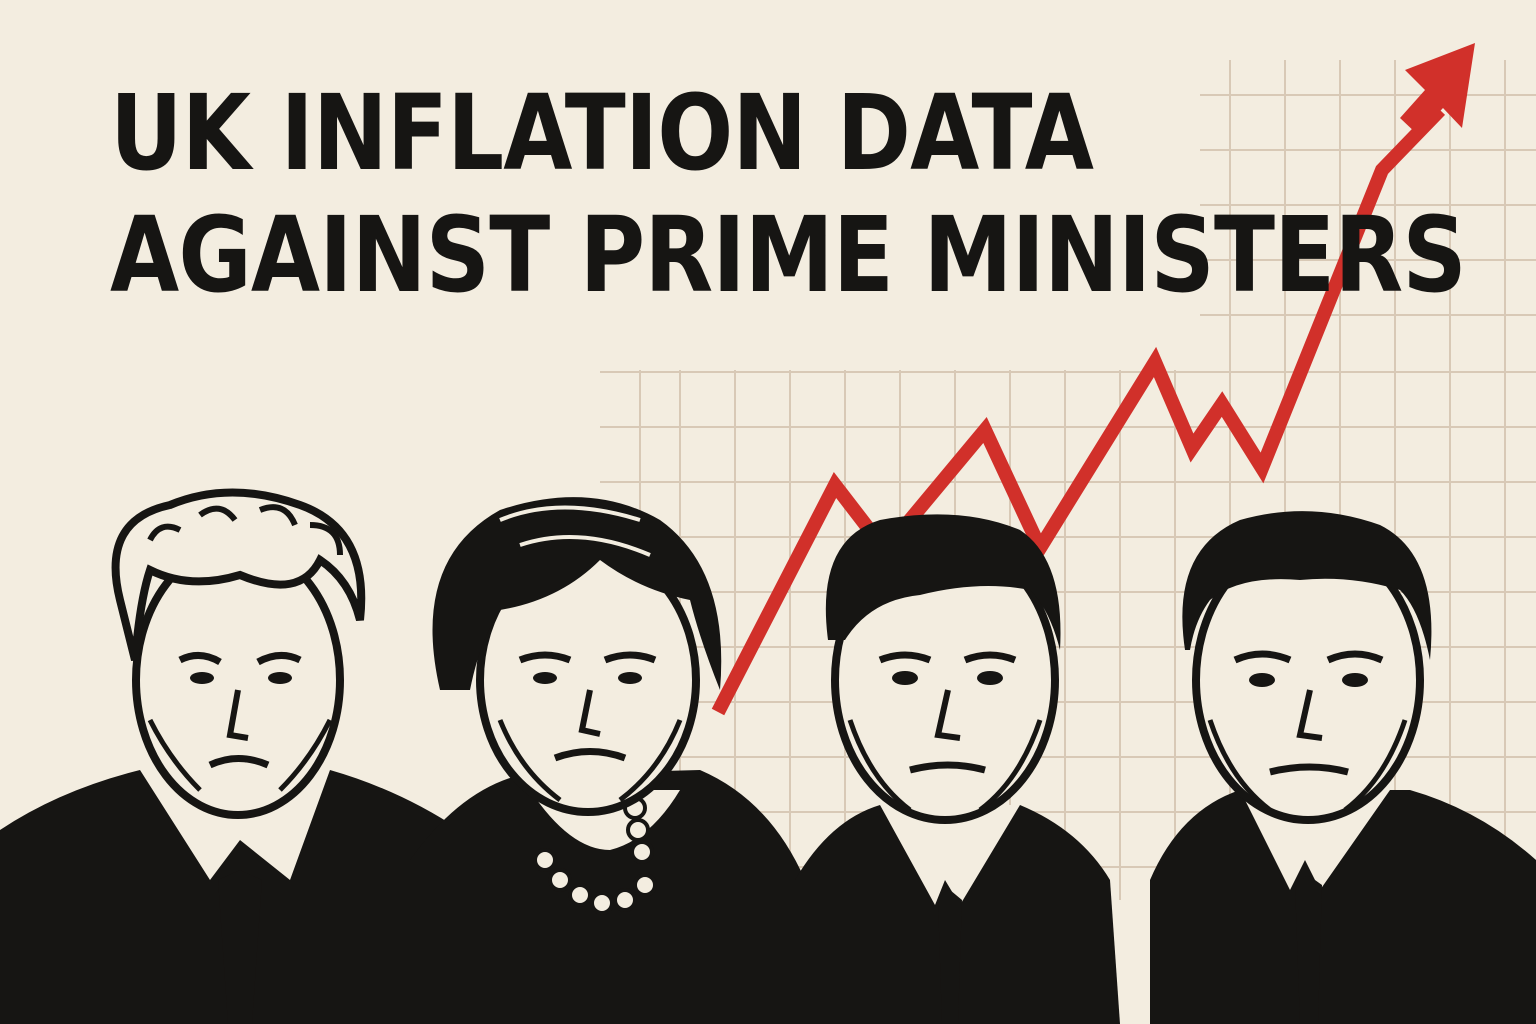  What do you see at coordinates (788, 255) in the screenshot?
I see `title-line-2: AGAINST PRIME MINISTERS` at bounding box center [788, 255].